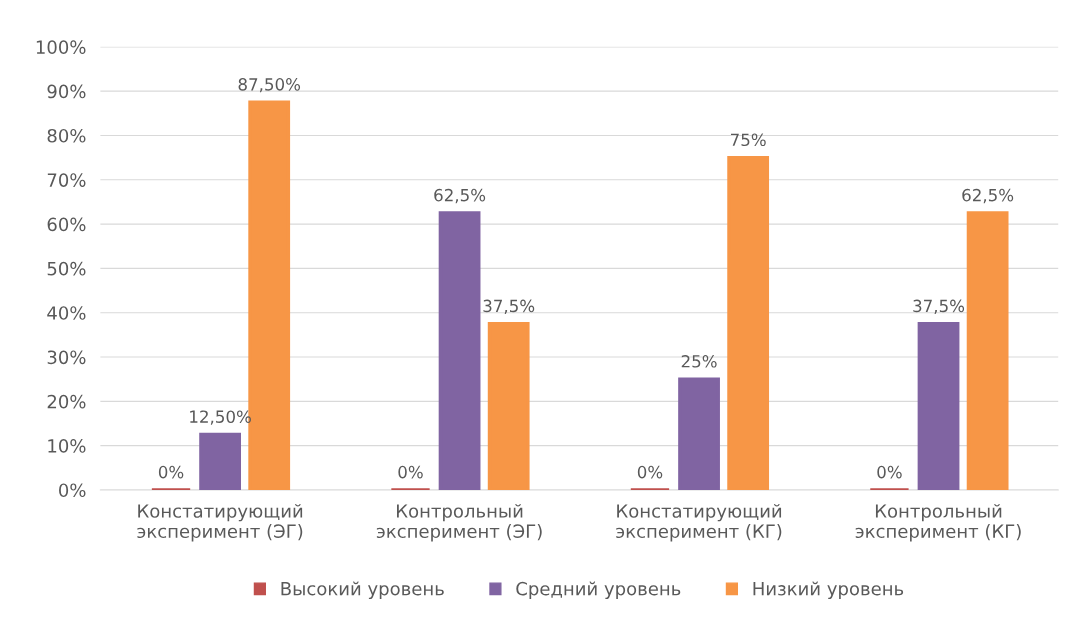  What do you see at coordinates (938, 522) in the screenshot?
I see `x-tick-label: Контрольный эксперимент (КГ)` at bounding box center [938, 522].